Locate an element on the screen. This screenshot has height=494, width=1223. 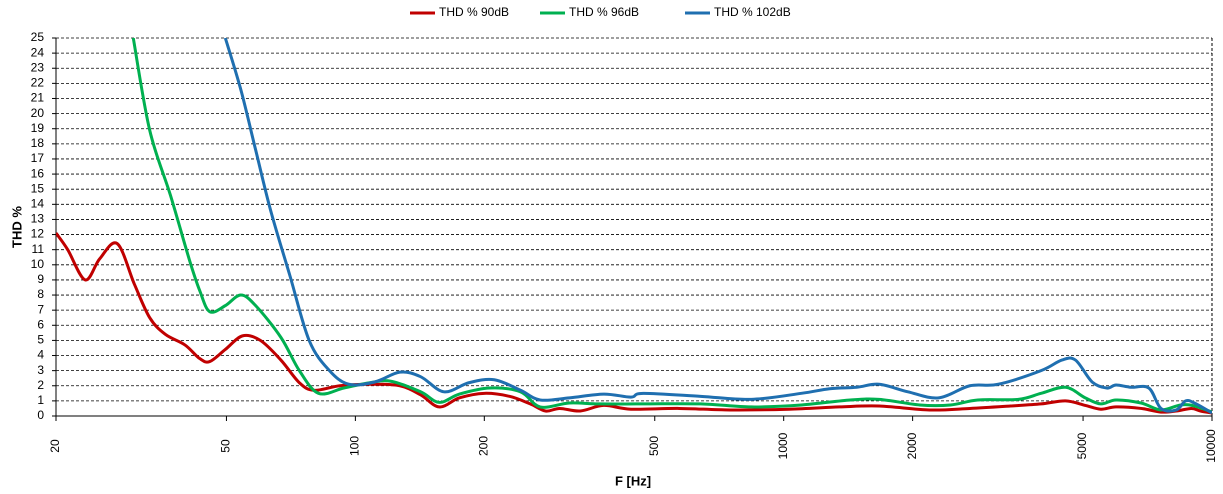
x-tick-label: 5000 is located at coordinates (1082, 445).